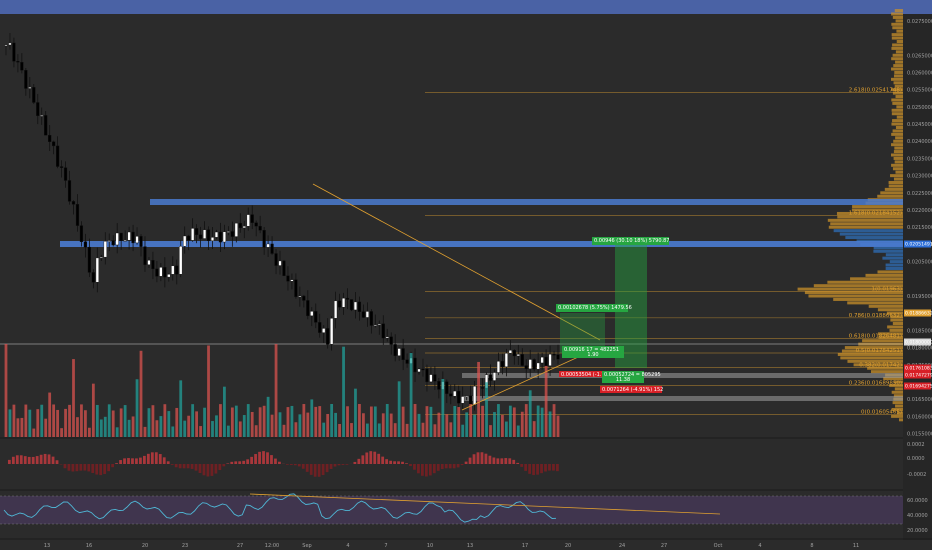 The width and height of the screenshot is (932, 550). Describe the element at coordinates (919, 125) in the screenshot. I see `price-tick-label: 0.02450000` at that location.